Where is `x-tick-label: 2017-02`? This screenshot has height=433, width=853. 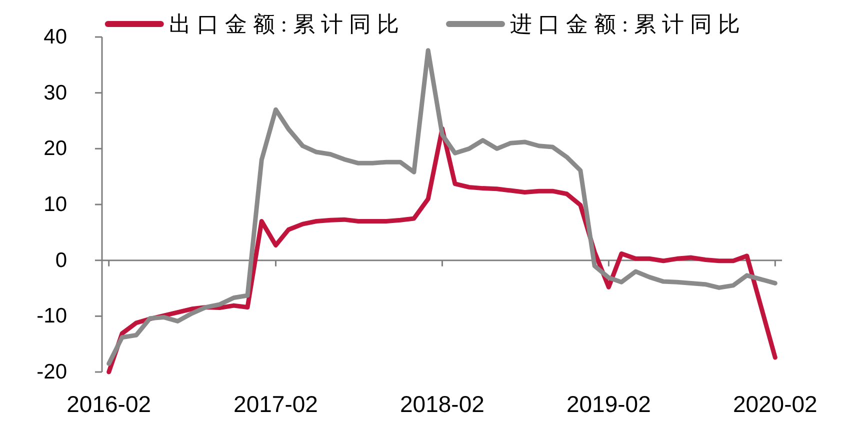
x-tick-label: 2017-02 is located at coordinates (276, 404).